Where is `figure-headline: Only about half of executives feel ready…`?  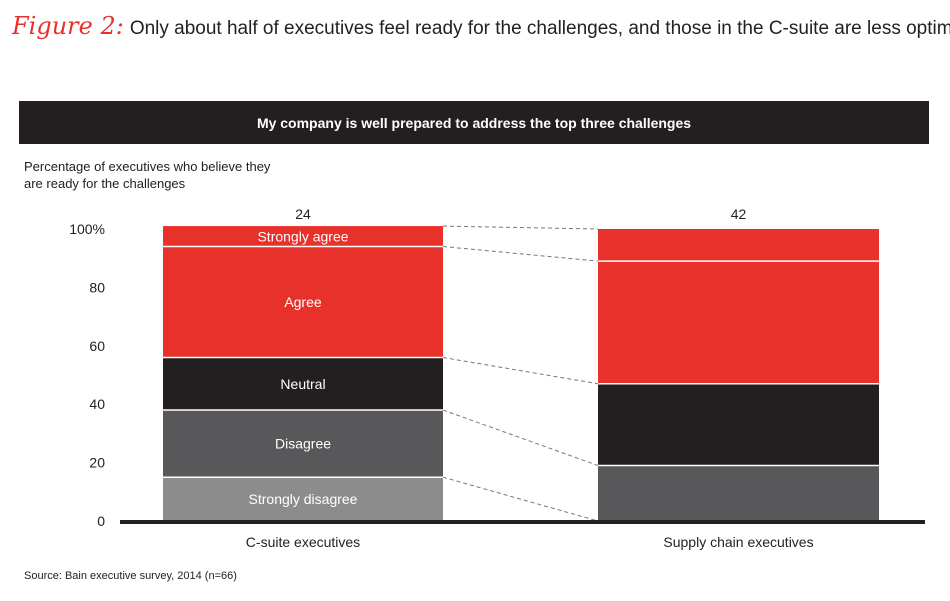 figure-headline: Only about half of executives feel ready… is located at coordinates (539, 28).